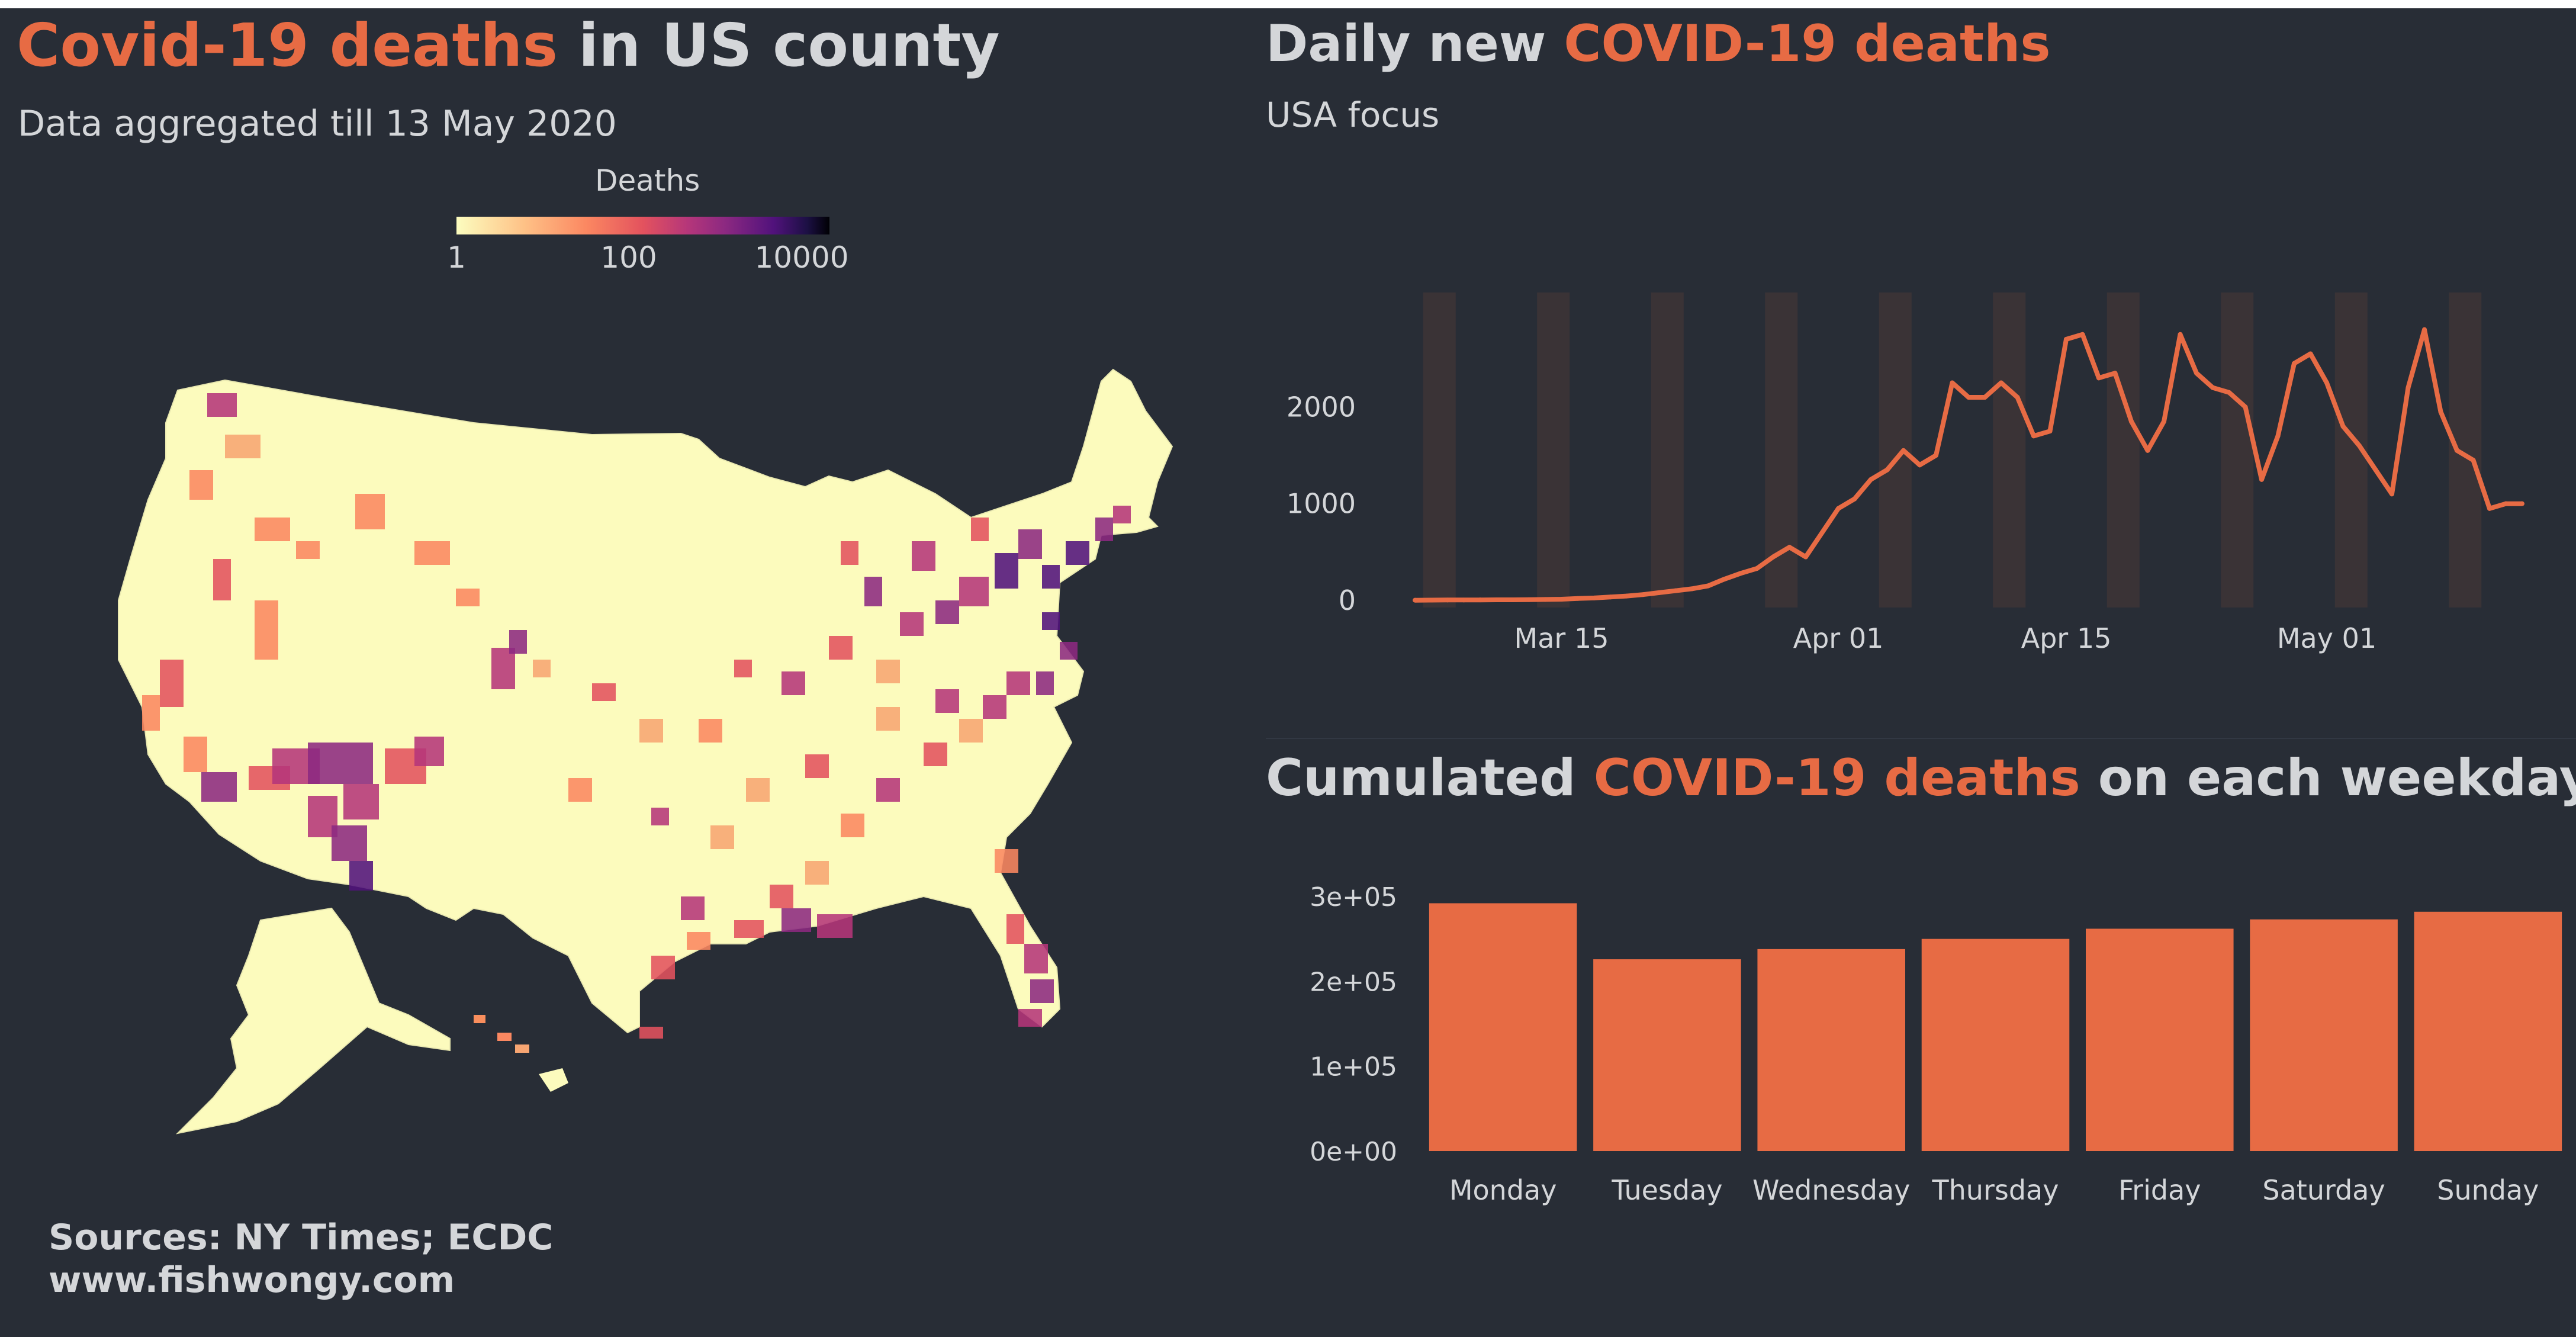 This screenshot has width=2576, height=1337. What do you see at coordinates (779, 45) in the screenshot?
I see `map-title-rest: in US county` at bounding box center [779, 45].